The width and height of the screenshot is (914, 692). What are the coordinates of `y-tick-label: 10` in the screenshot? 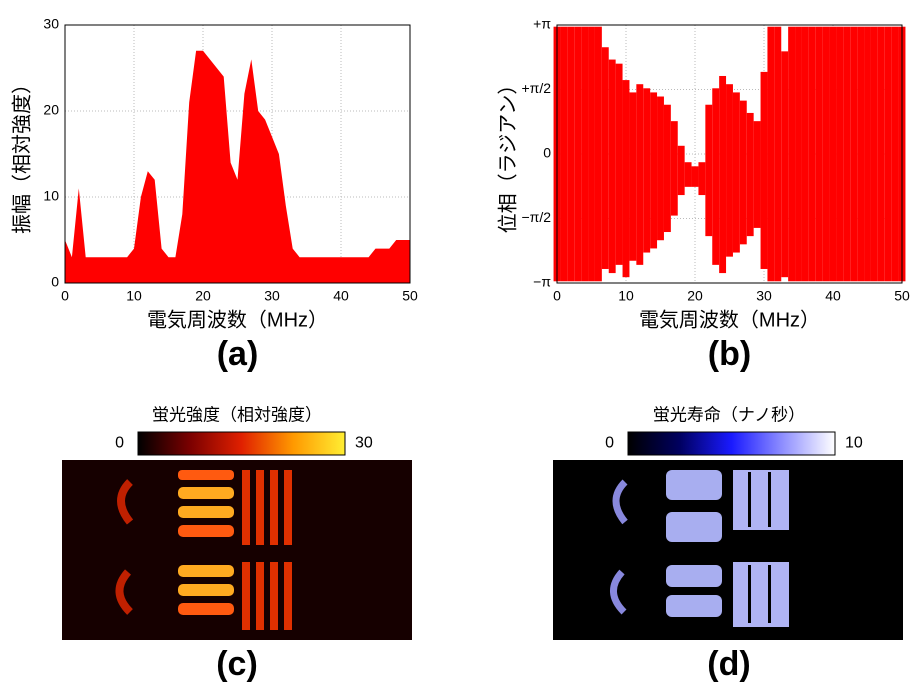 It's located at (51, 196).